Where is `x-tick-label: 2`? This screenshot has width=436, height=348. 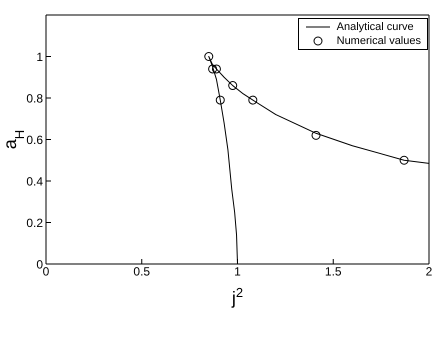 x-tick-label: 2 is located at coordinates (429, 271).